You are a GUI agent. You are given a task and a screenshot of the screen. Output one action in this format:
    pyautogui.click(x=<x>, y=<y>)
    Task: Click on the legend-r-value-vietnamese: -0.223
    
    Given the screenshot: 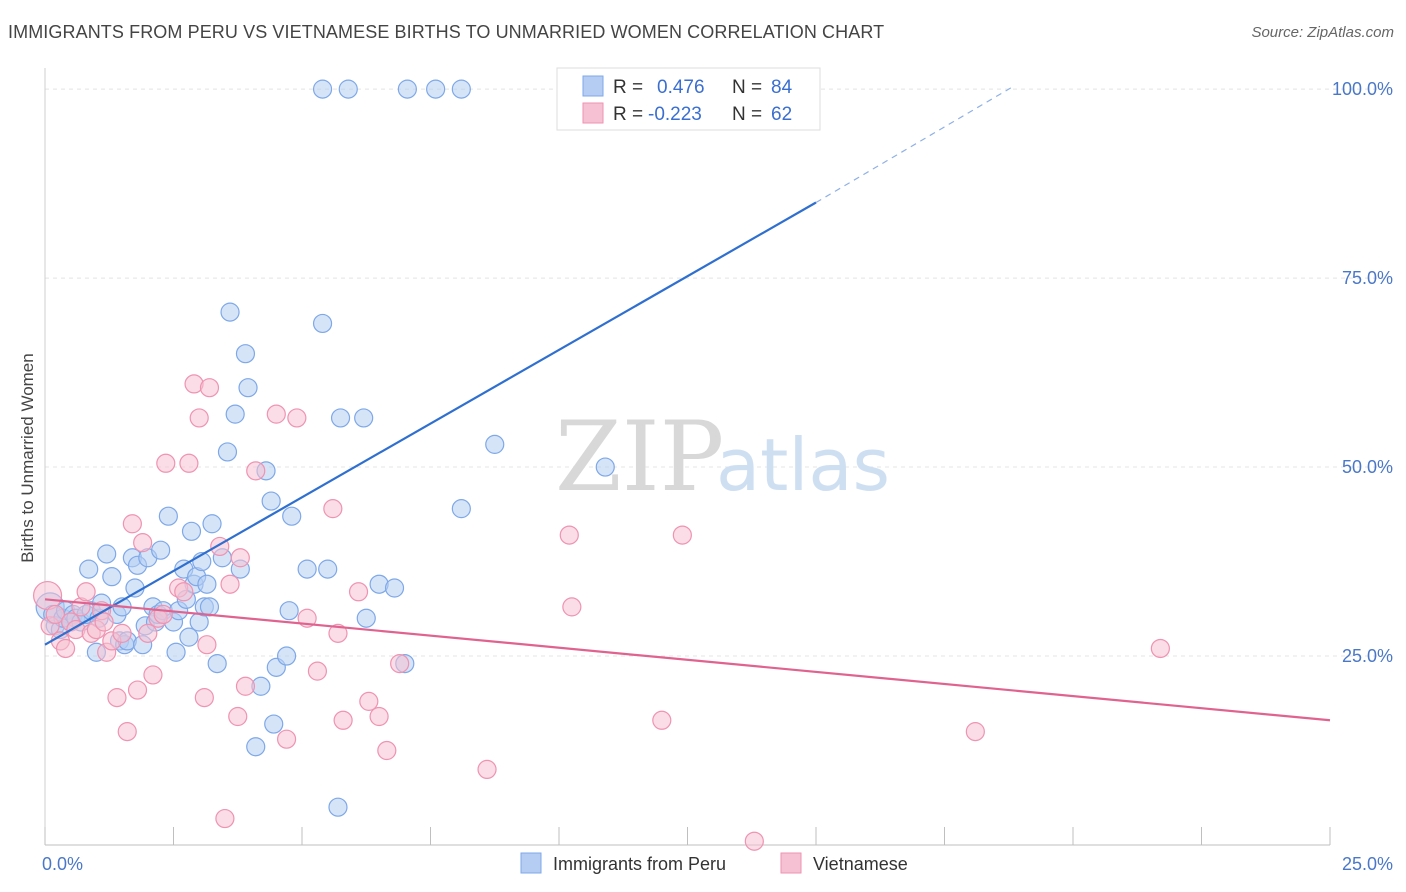 What is the action you would take?
    pyautogui.click(x=675, y=114)
    